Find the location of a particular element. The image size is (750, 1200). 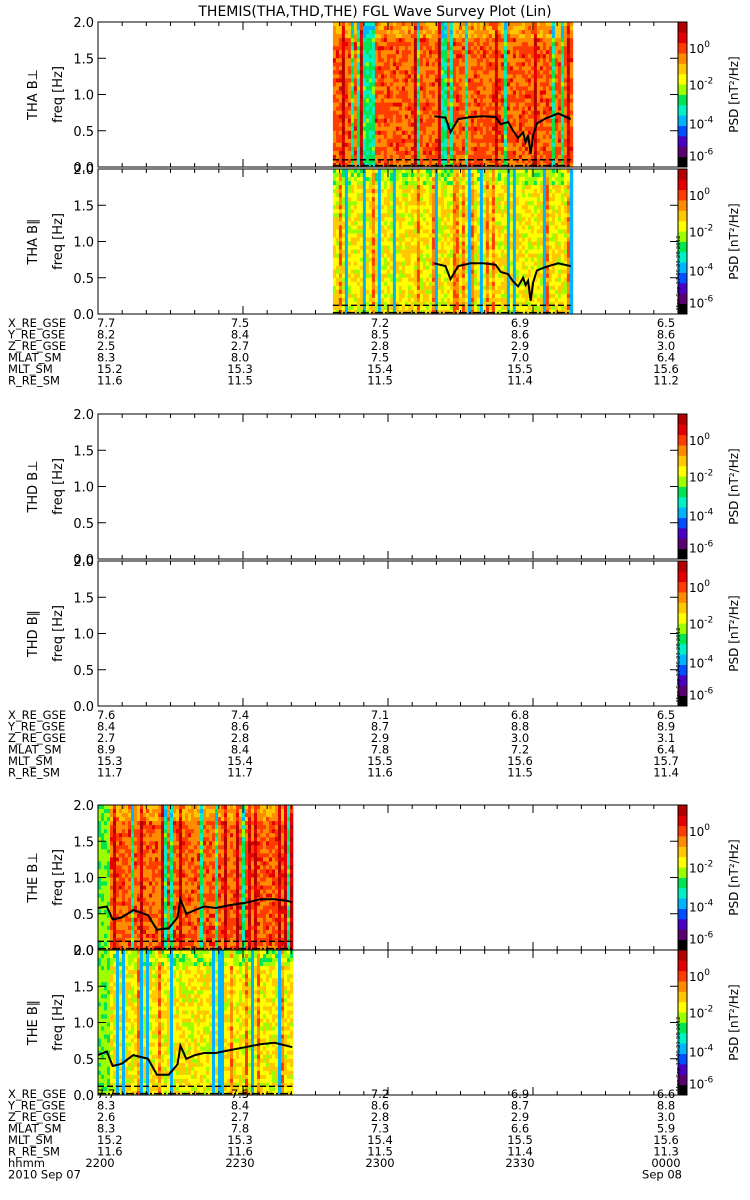

ephemeris-value: 7.3 is located at coordinates (380, 1129).